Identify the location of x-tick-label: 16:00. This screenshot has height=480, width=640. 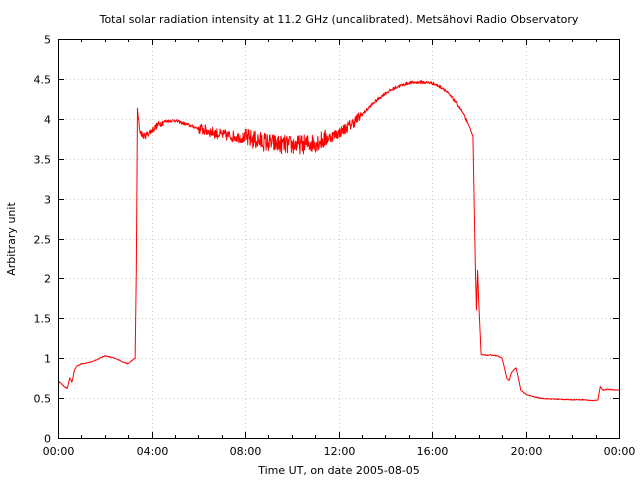
(433, 451).